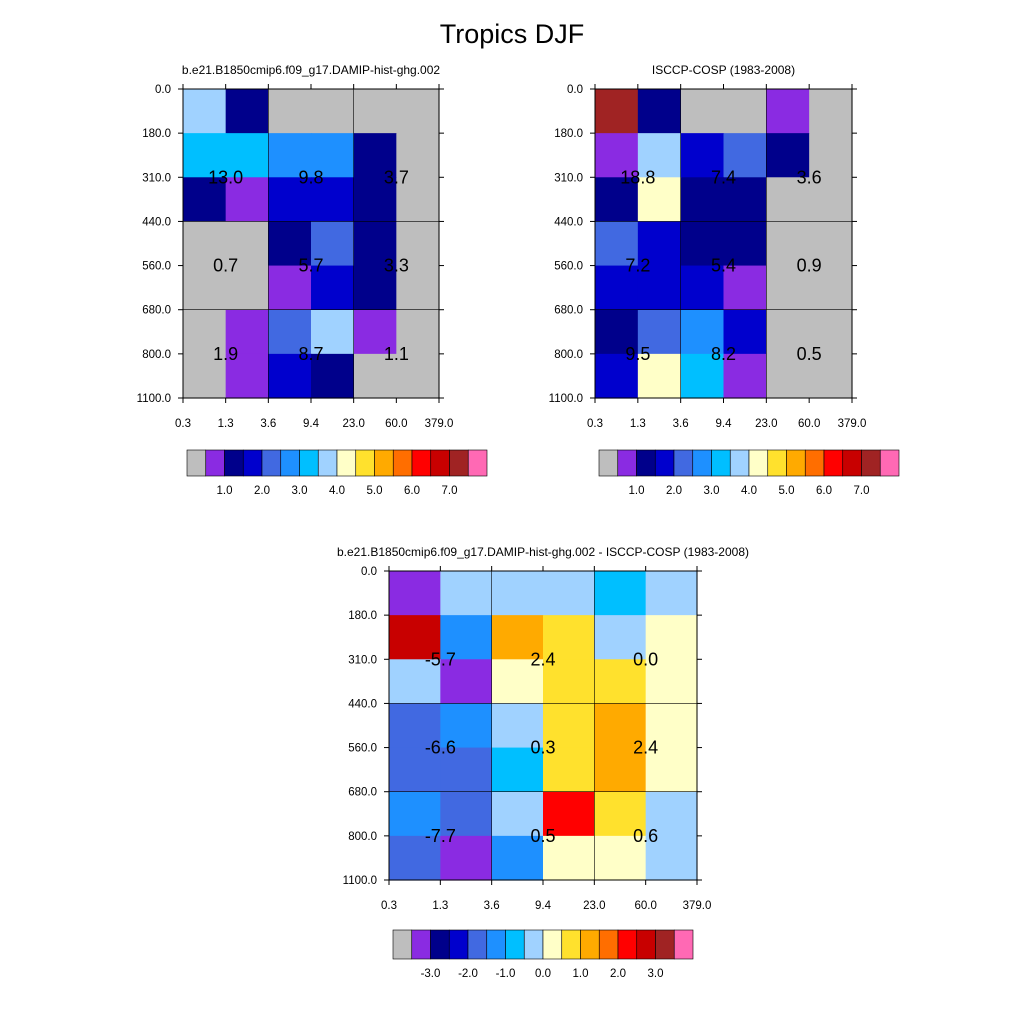 The image size is (1024, 1029). I want to click on block-value-label: 13.0, so click(225, 177).